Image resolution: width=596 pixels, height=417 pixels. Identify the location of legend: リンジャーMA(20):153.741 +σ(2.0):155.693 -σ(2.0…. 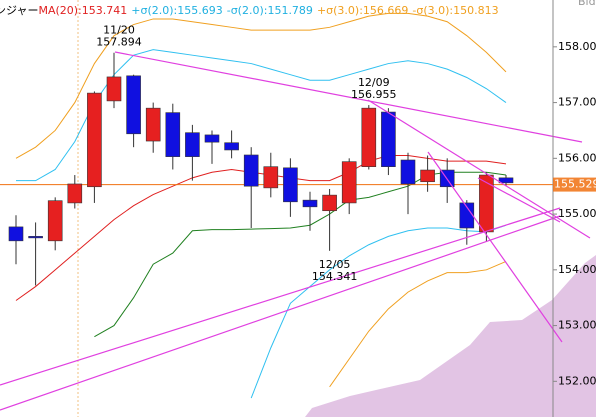
(249, 10).